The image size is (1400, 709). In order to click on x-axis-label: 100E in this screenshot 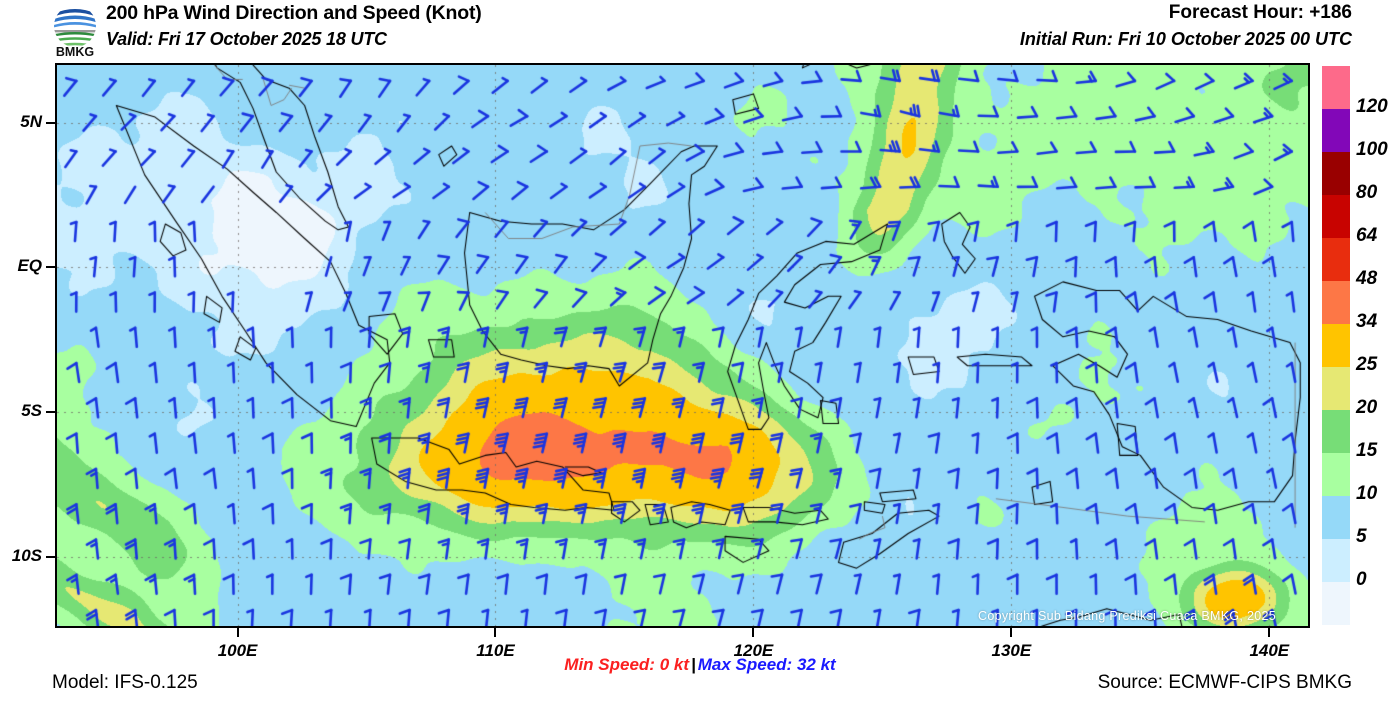, I will do `click(237, 650)`.